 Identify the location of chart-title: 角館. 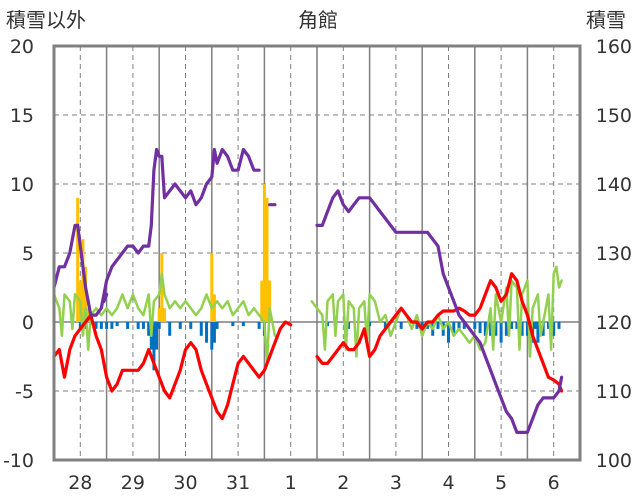
(318, 20).